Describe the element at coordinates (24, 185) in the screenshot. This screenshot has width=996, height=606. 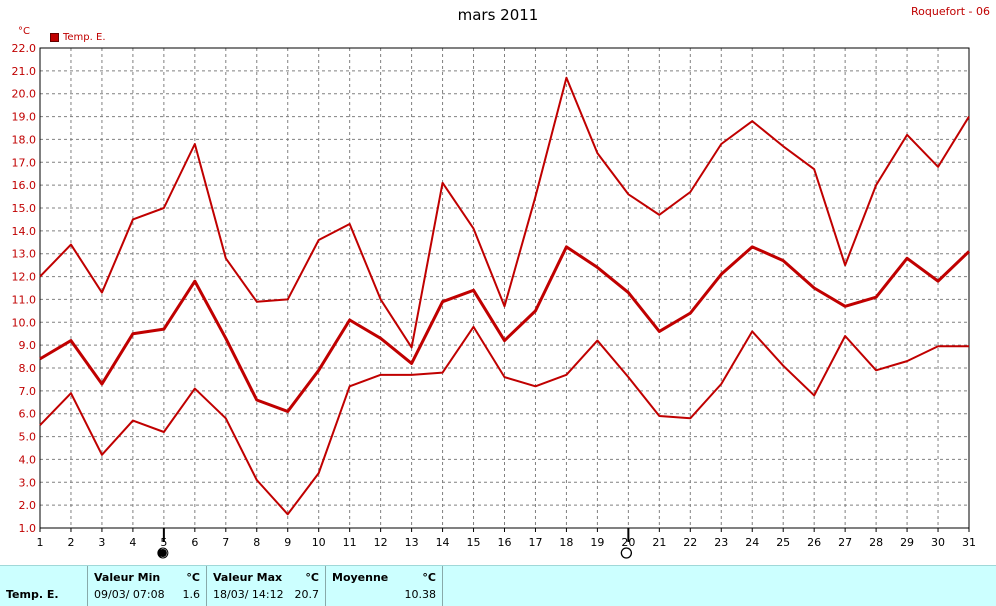
I see `y-tick-label: 16.0` at that location.